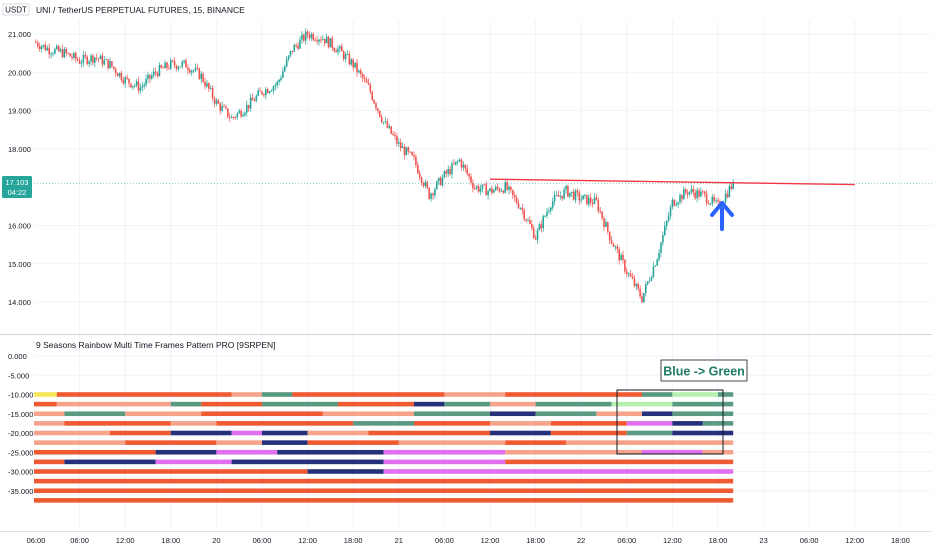  What do you see at coordinates (20, 414) in the screenshot?
I see `indicator-tick-label: -15.000` at bounding box center [20, 414].